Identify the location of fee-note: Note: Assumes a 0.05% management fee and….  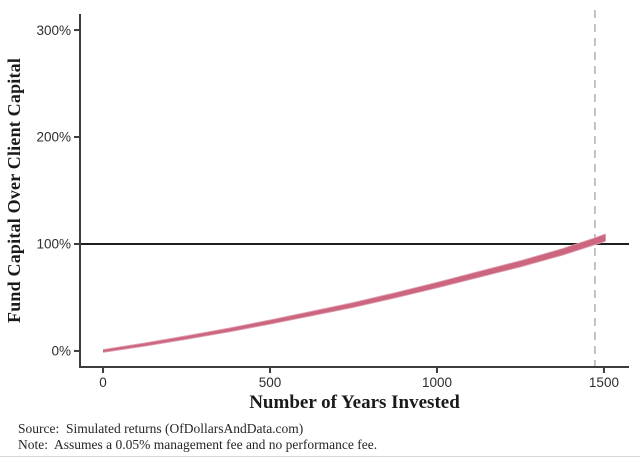
(198, 444).